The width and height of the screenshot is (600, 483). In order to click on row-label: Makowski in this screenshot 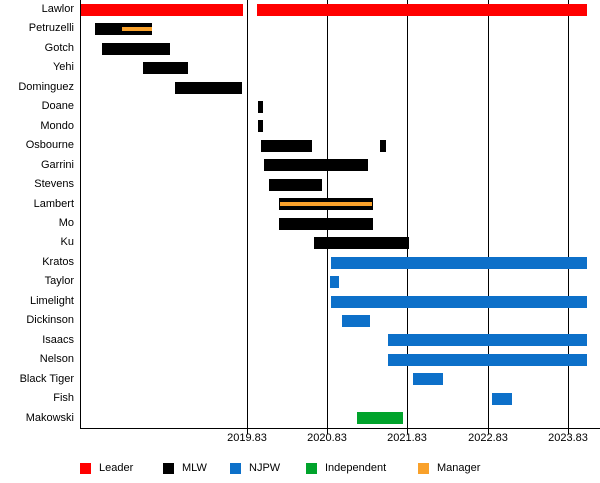, I will do `click(49, 417)`.